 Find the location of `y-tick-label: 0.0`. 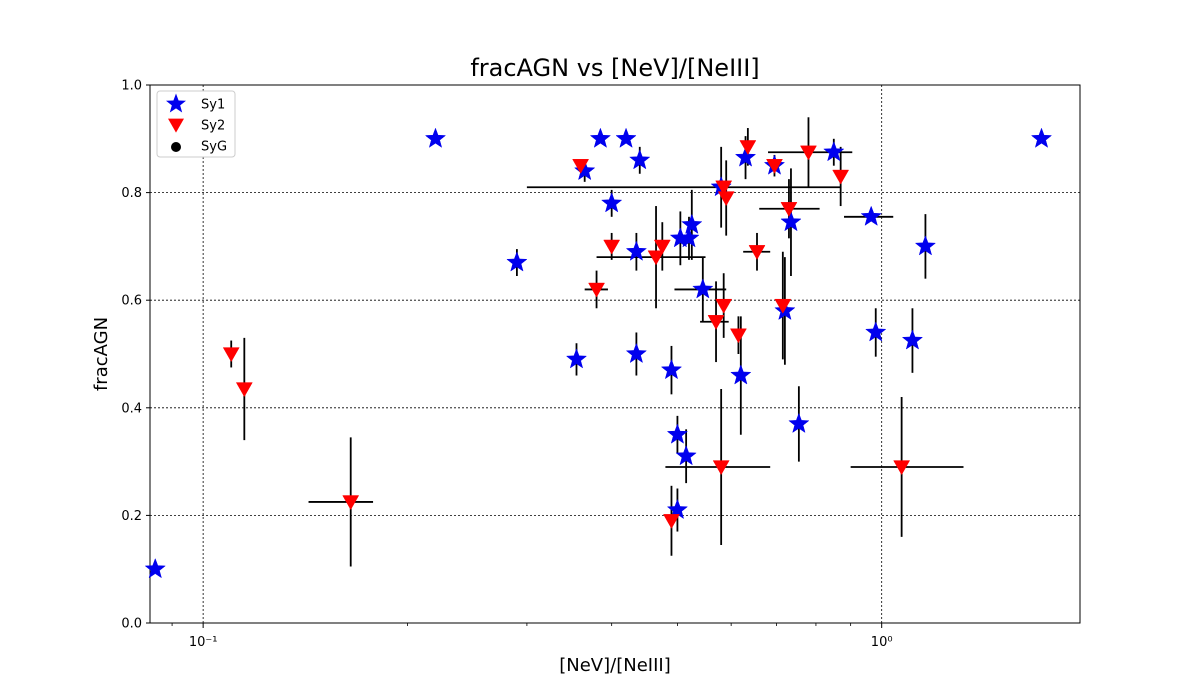

y-tick-label: 0.0 is located at coordinates (131, 624).